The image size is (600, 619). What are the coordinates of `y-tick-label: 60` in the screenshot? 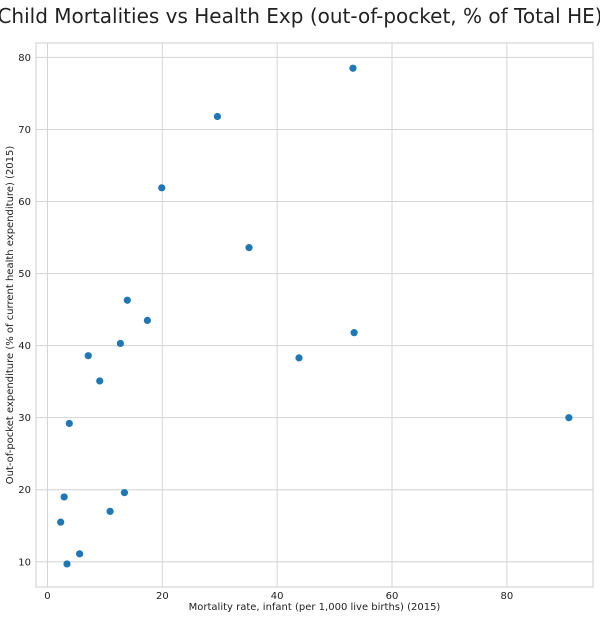 It's located at (24, 202).